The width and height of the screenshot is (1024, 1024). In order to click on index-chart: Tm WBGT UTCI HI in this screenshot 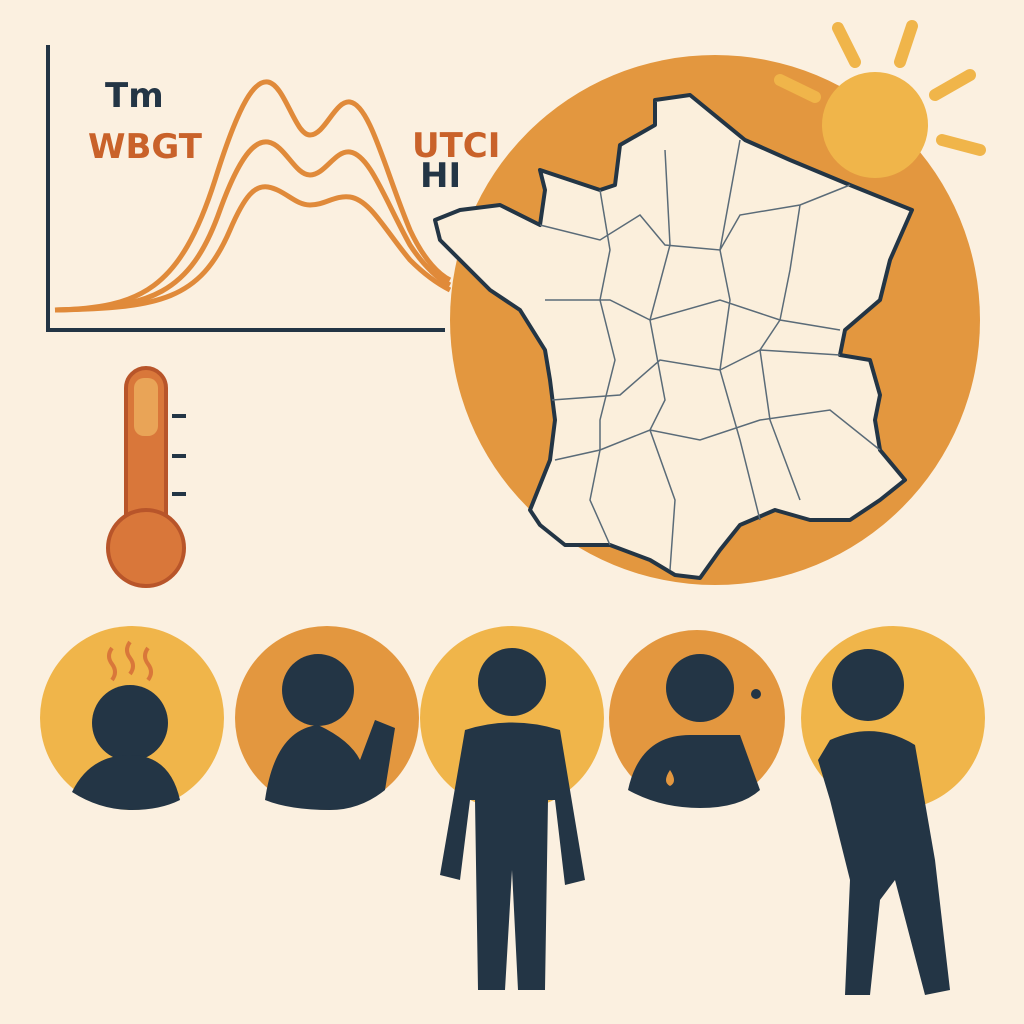, I will do `click(273, 188)`.